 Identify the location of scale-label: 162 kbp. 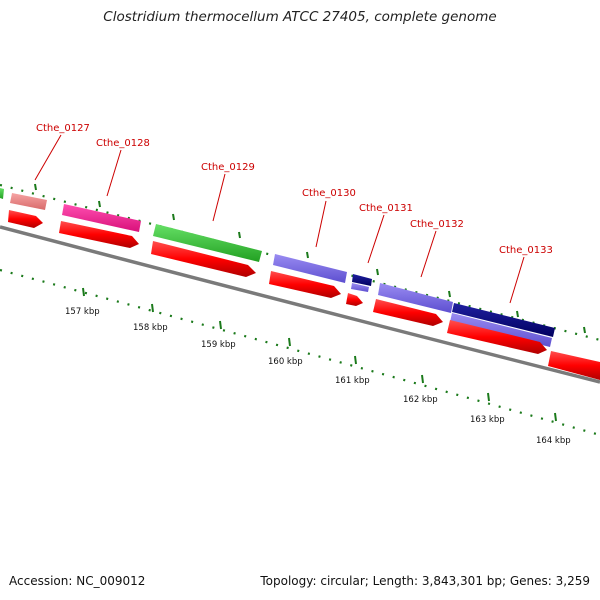
(420, 400).